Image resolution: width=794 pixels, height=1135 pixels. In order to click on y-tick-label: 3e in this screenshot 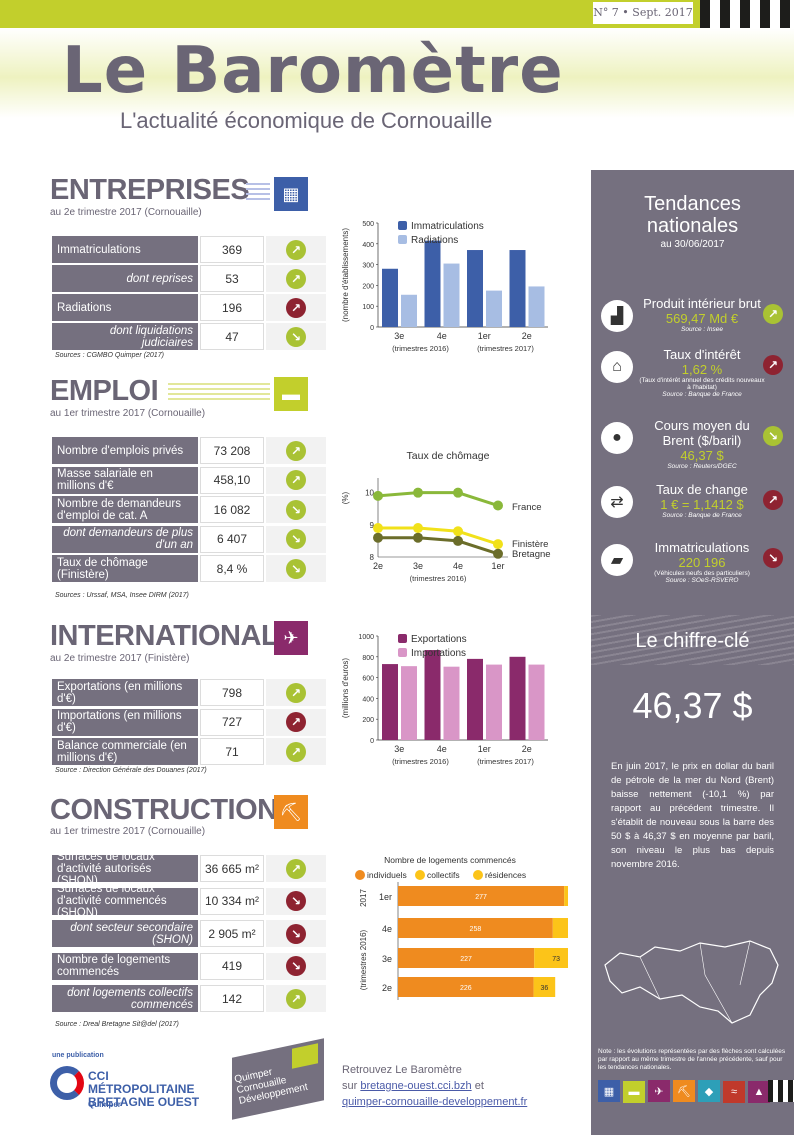, I will do `click(387, 959)`.